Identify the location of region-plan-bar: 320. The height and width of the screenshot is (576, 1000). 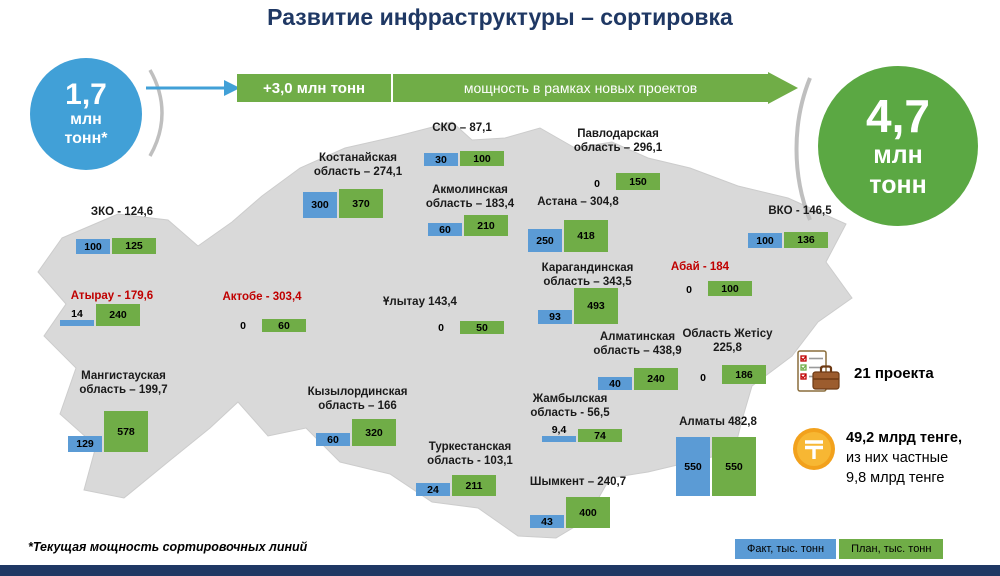
(374, 432).